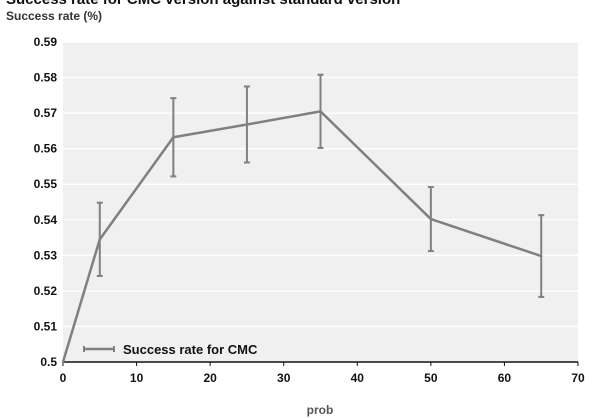  I want to click on x-tick-label: 30, so click(284, 378).